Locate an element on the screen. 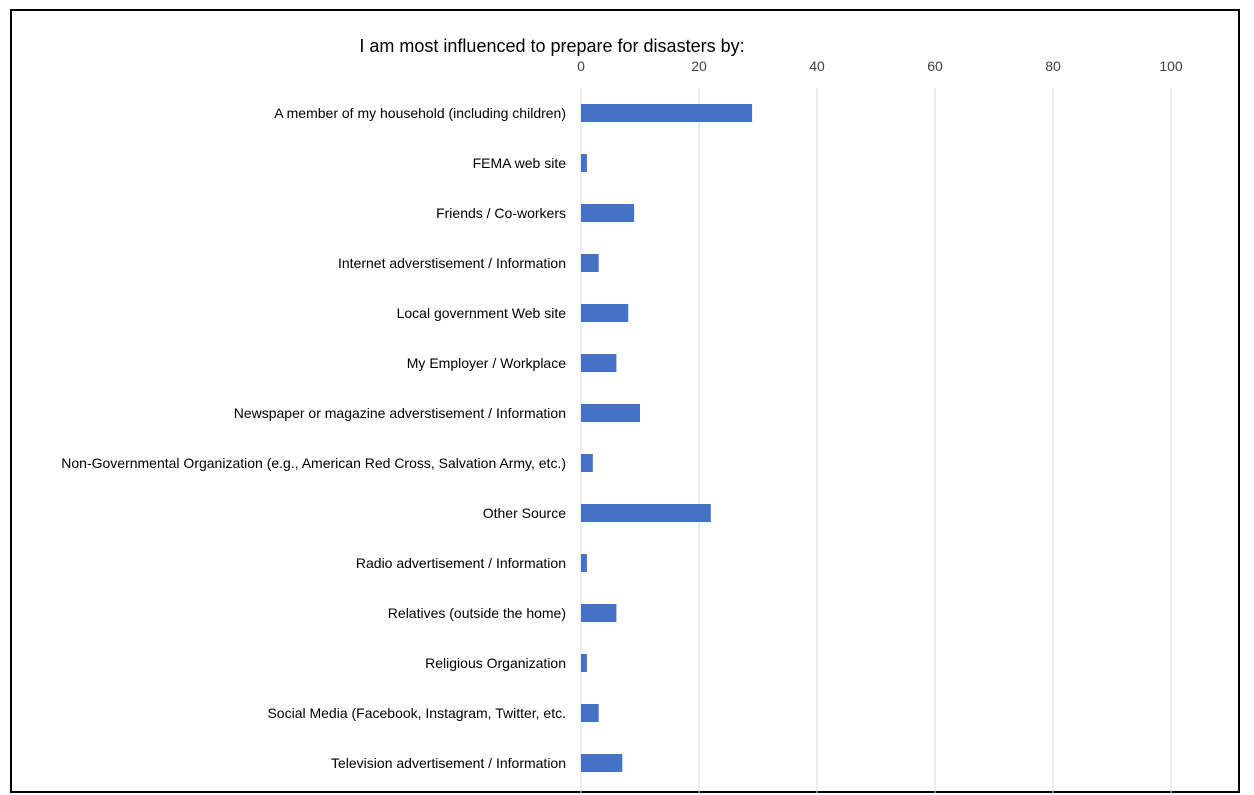 Image resolution: width=1254 pixels, height=795 pixels. x-tick-label: 40 is located at coordinates (817, 66).